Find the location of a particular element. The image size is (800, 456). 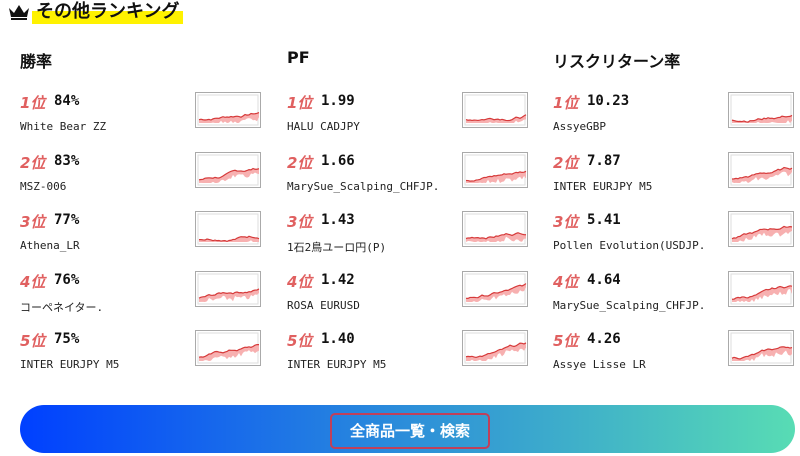

rank-value: 1.99 is located at coordinates (338, 101).